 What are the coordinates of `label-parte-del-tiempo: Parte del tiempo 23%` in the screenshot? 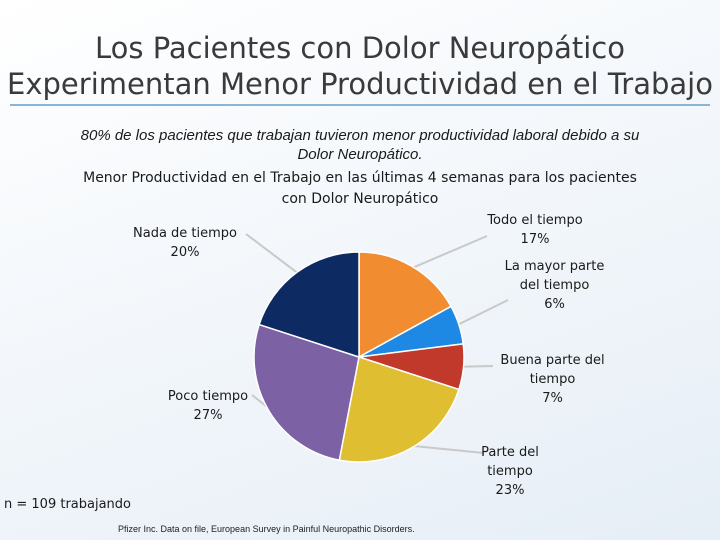 It's located at (510, 471).